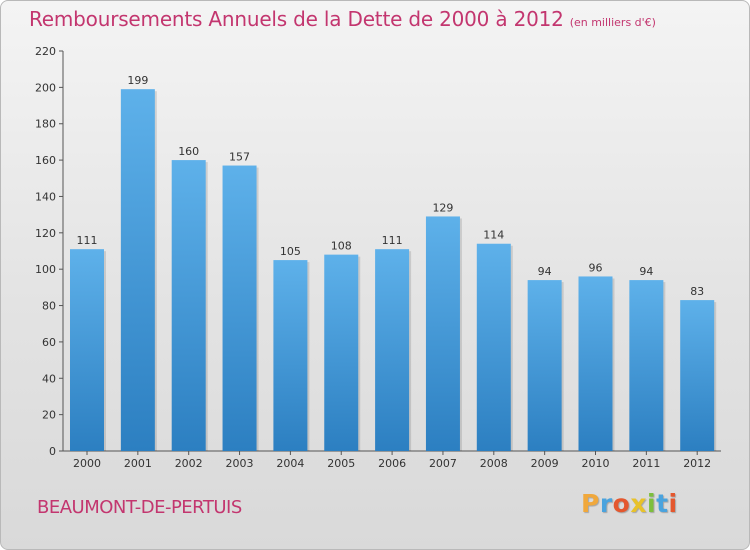 The height and width of the screenshot is (550, 750). I want to click on x-tick-label: 2000, so click(87, 463).